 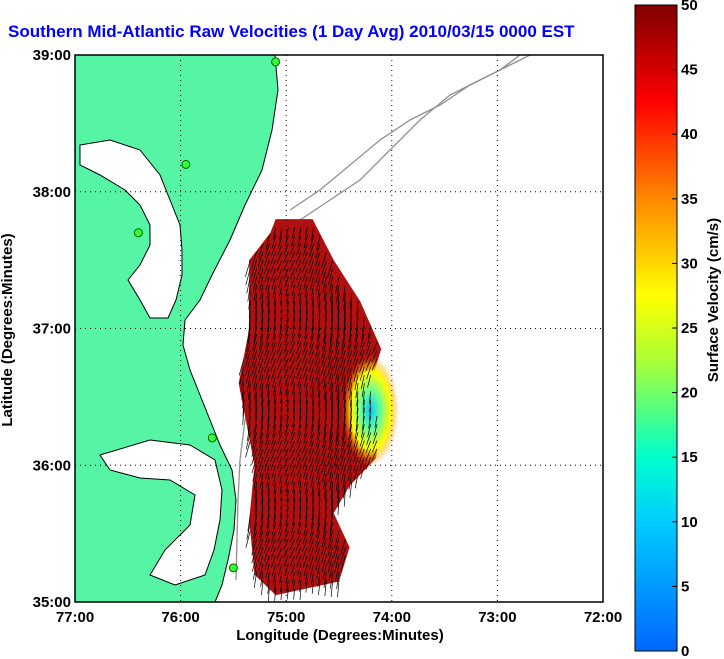 What do you see at coordinates (689, 328) in the screenshot?
I see `colorbar-tick-label: 25` at bounding box center [689, 328].